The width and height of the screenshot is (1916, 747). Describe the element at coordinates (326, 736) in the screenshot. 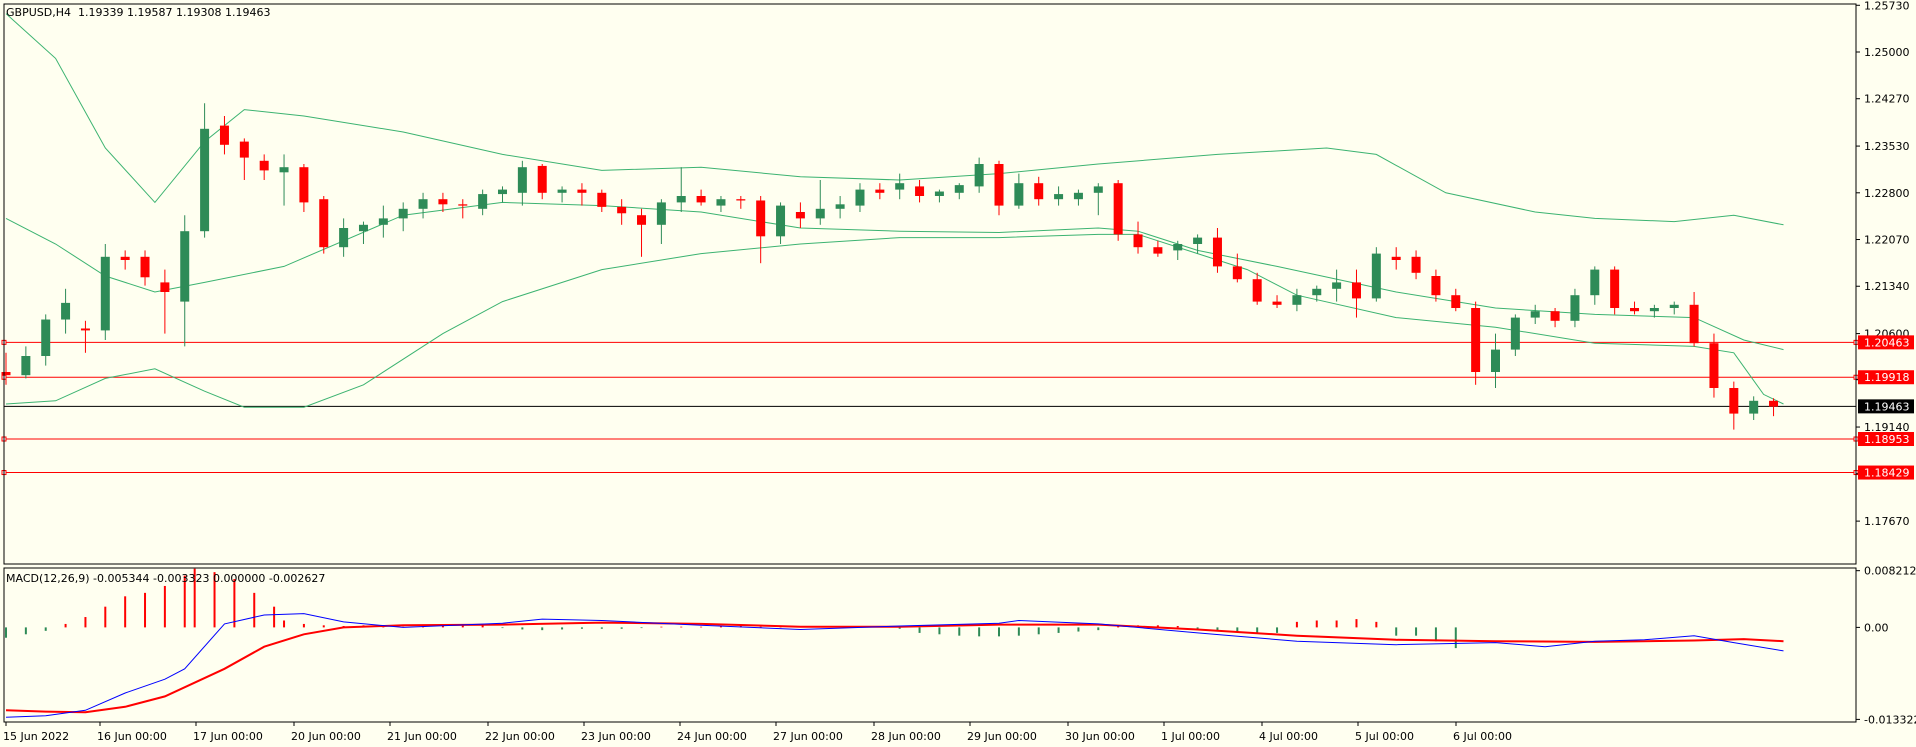

I see `time-tick-label: 20 Jun 00:00` at that location.